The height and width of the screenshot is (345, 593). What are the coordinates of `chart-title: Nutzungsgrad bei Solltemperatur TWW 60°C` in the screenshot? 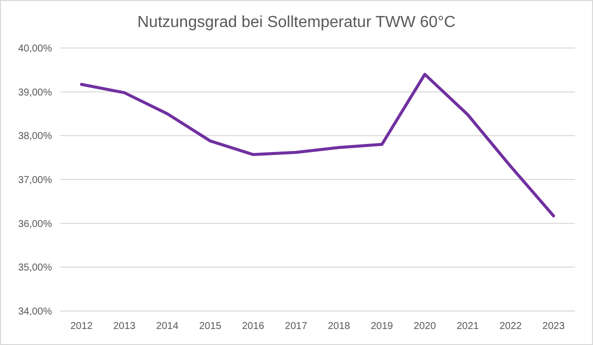 It's located at (296, 22).